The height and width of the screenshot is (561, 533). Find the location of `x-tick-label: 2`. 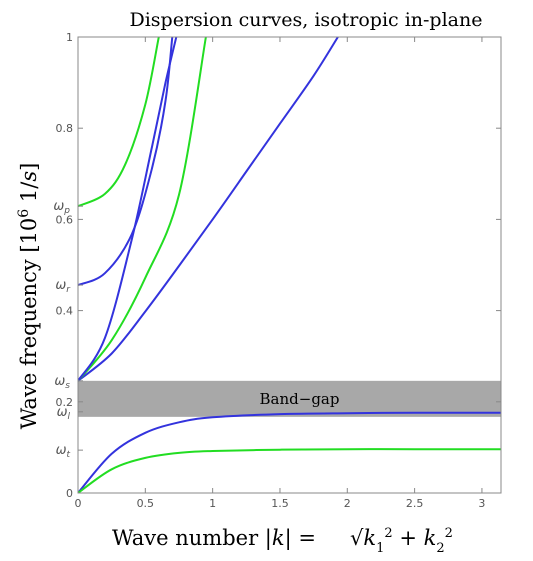

x-tick-label: 2 is located at coordinates (347, 503).